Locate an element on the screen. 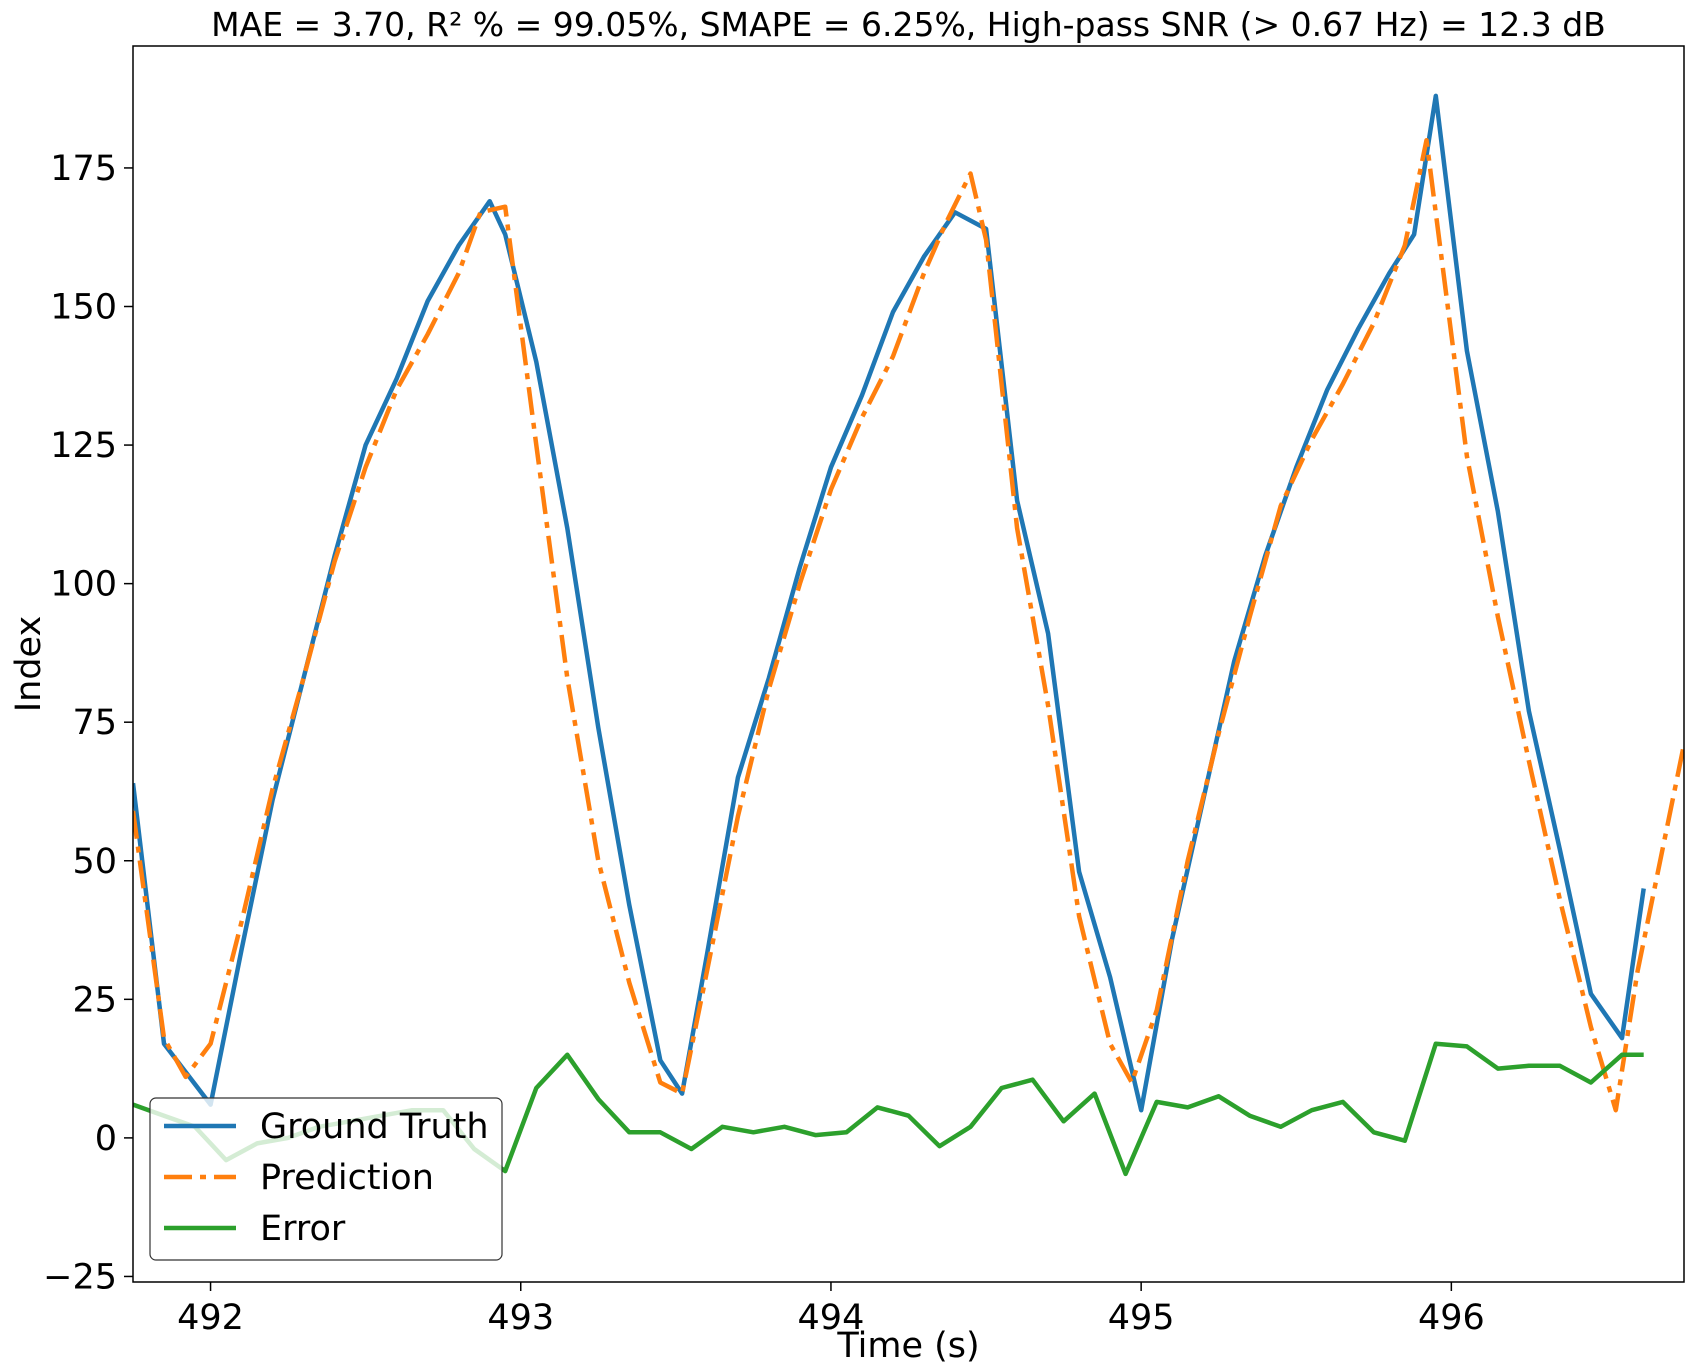 The image size is (1692, 1370). y-tick-label: 150 is located at coordinates (83, 308).